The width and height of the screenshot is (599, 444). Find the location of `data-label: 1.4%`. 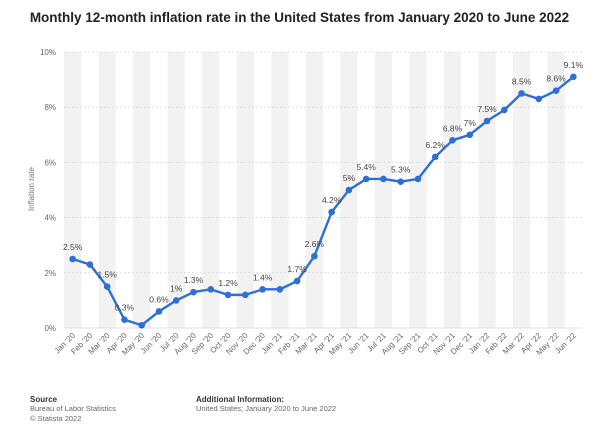

data-label: 1.4% is located at coordinates (263, 277).